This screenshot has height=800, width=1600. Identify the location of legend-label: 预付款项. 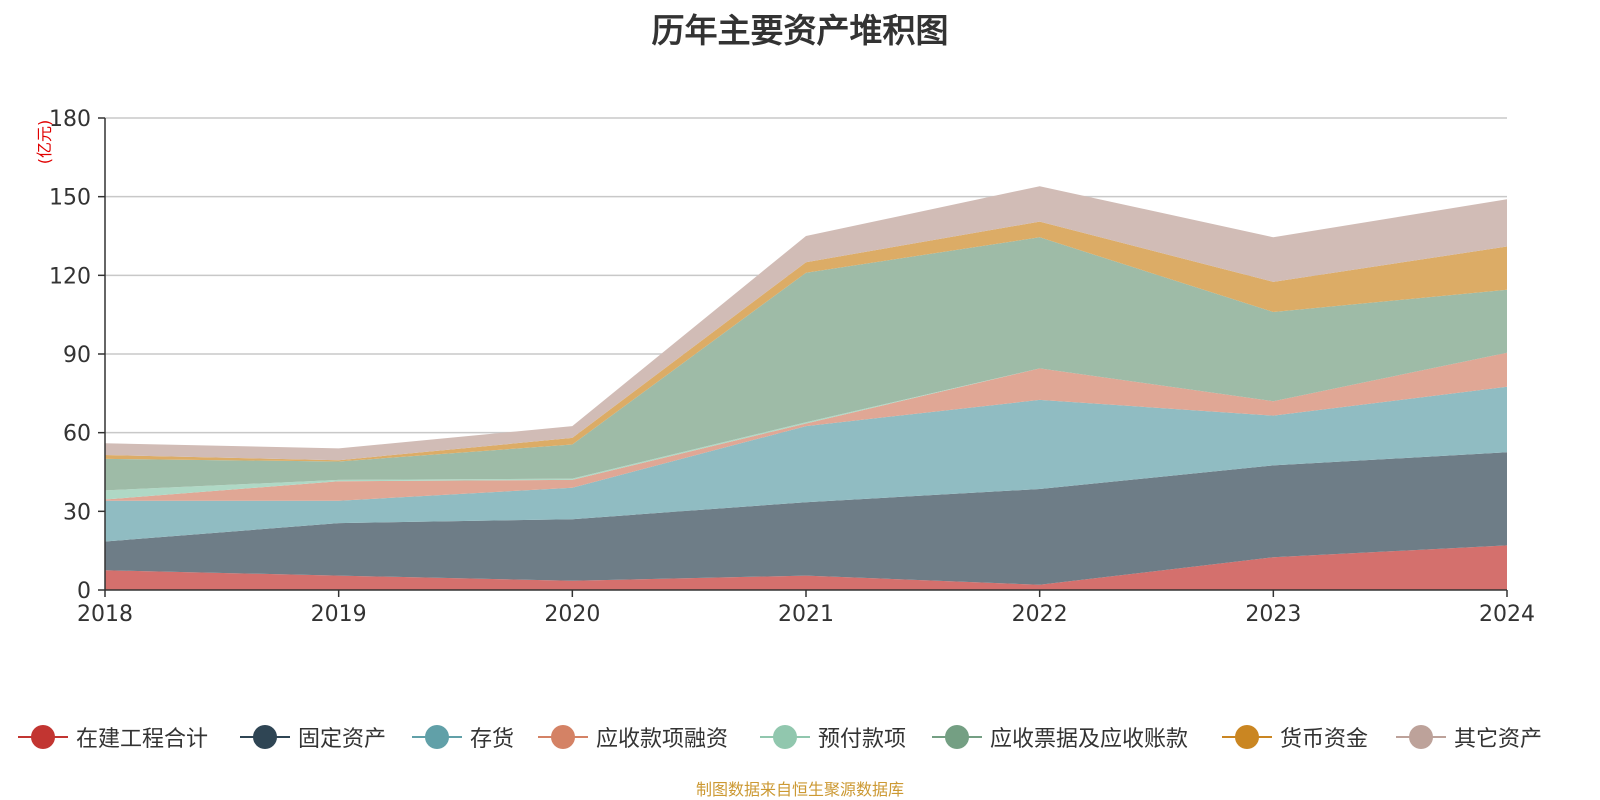
(862, 739).